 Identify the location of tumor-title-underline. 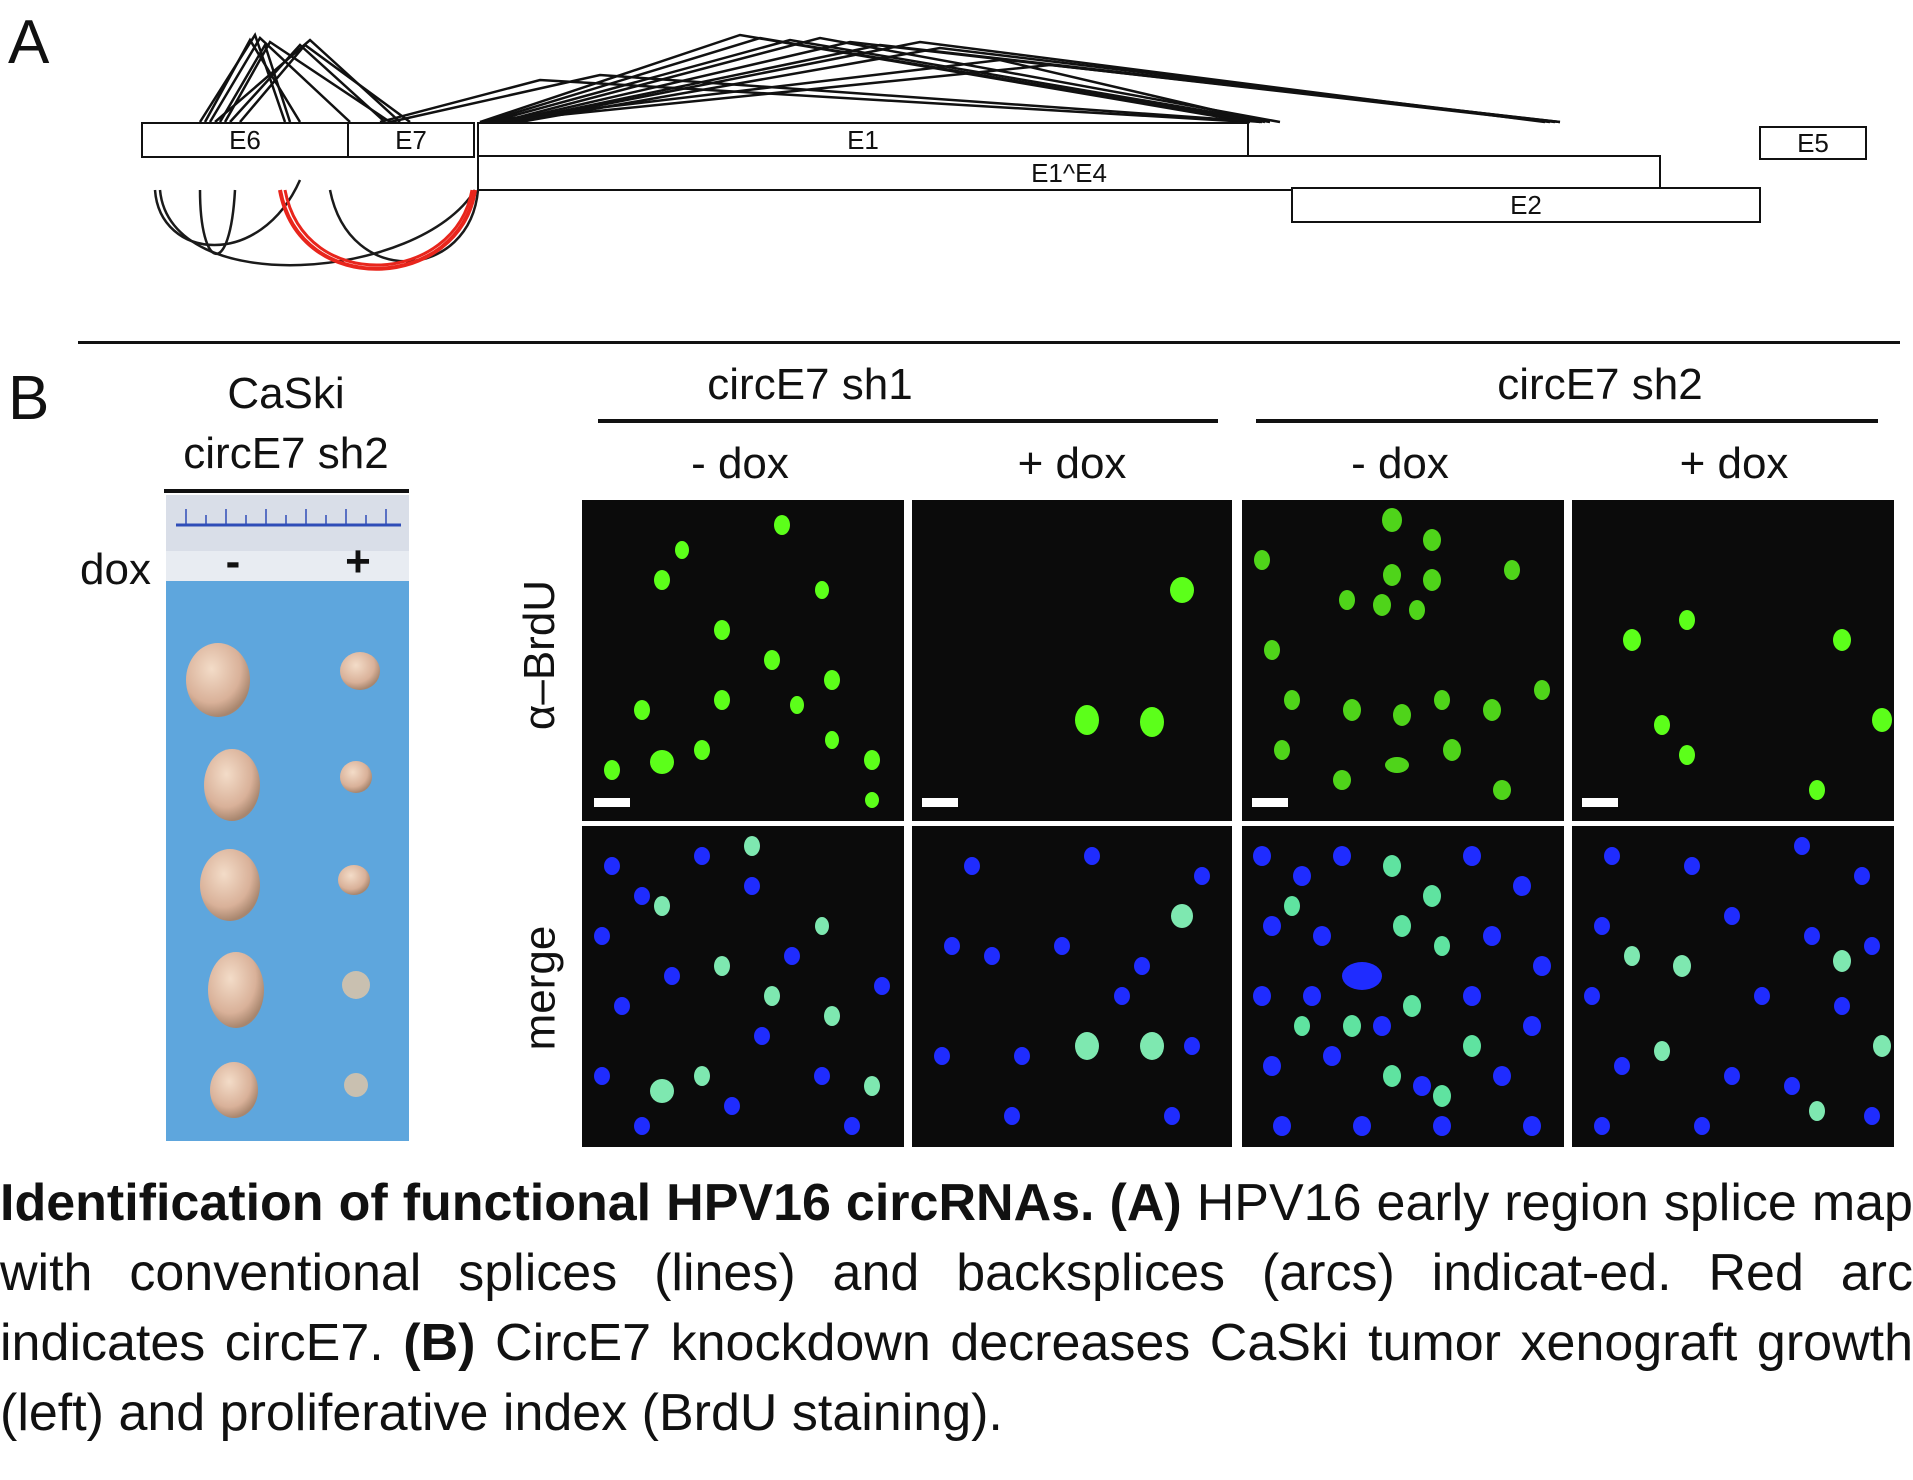
(286, 491).